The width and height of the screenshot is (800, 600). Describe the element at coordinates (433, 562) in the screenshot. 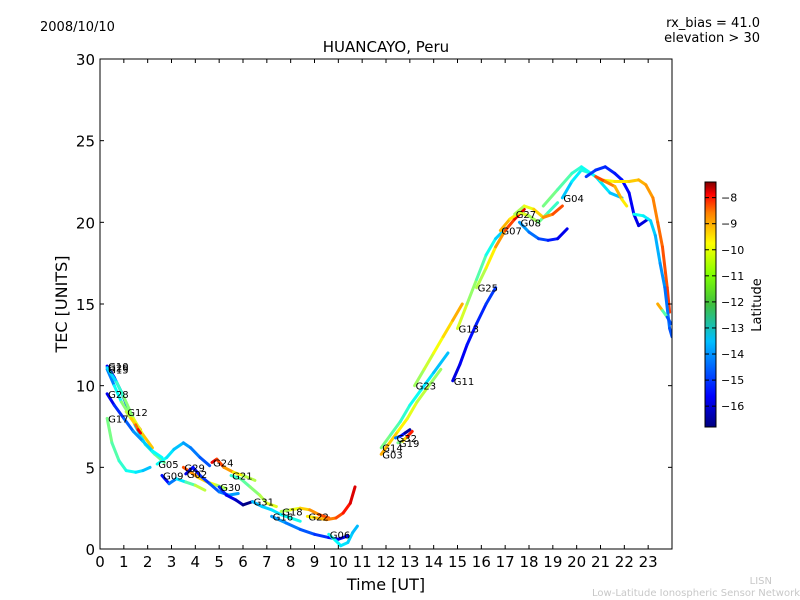

I see `x-tick-label: 14` at that location.